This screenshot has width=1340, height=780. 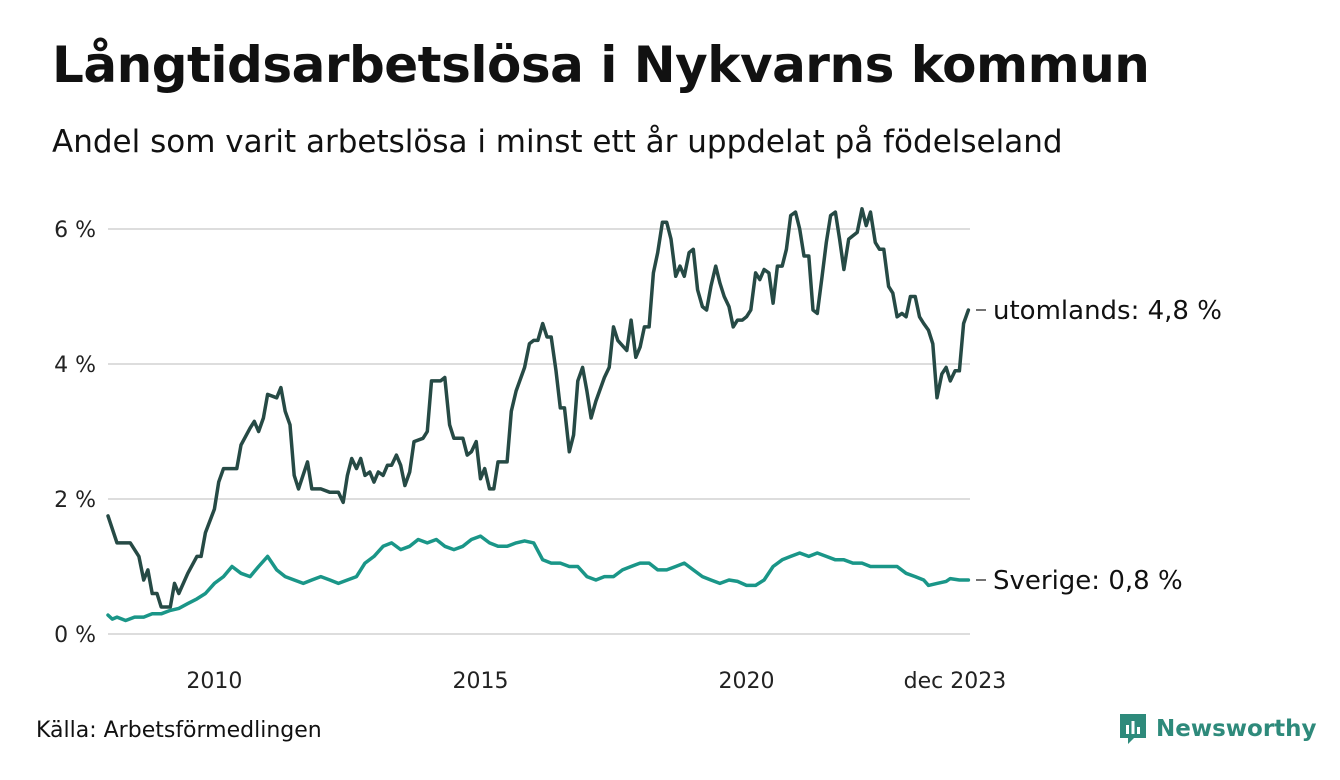 What do you see at coordinates (75, 500) in the screenshot?
I see `y-tick-label: 2 %` at bounding box center [75, 500].